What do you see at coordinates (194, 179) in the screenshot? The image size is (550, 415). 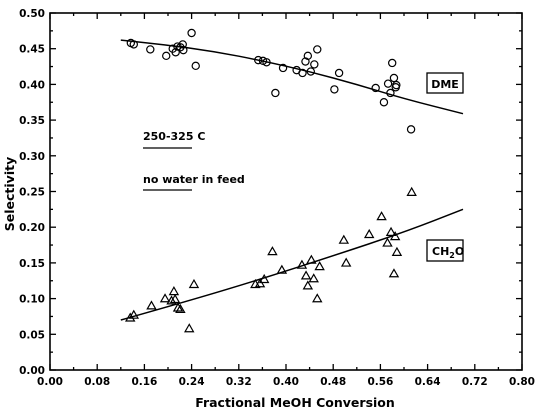 I see `annotation-no-water: no water in feed` at bounding box center [194, 179].